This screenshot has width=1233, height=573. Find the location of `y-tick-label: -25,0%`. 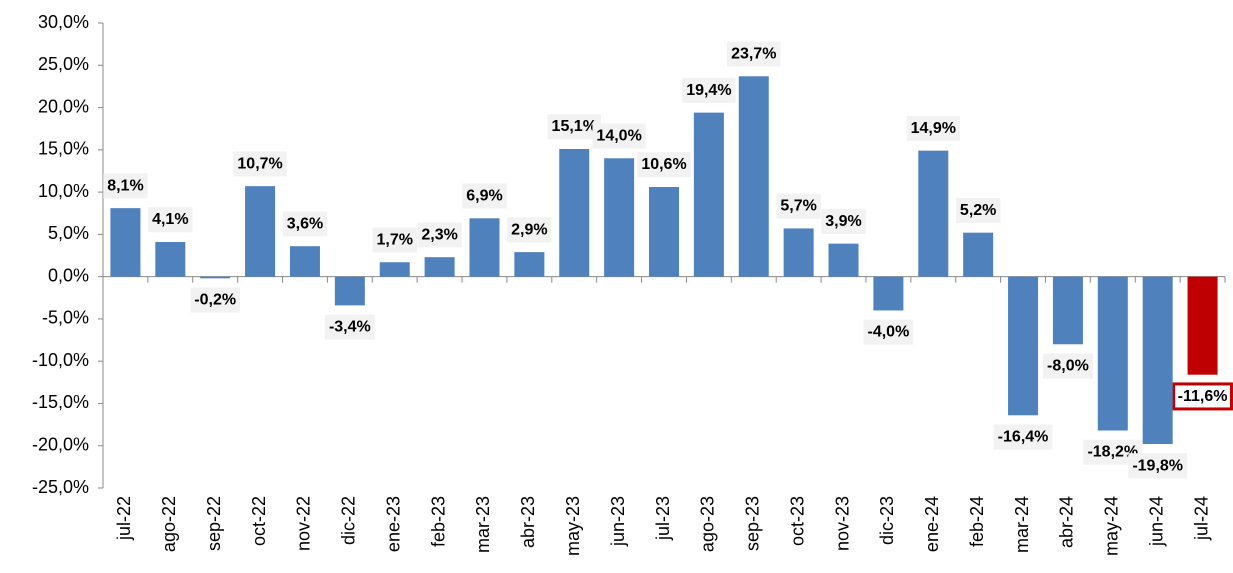

y-tick-label: -25,0% is located at coordinates (60, 487).